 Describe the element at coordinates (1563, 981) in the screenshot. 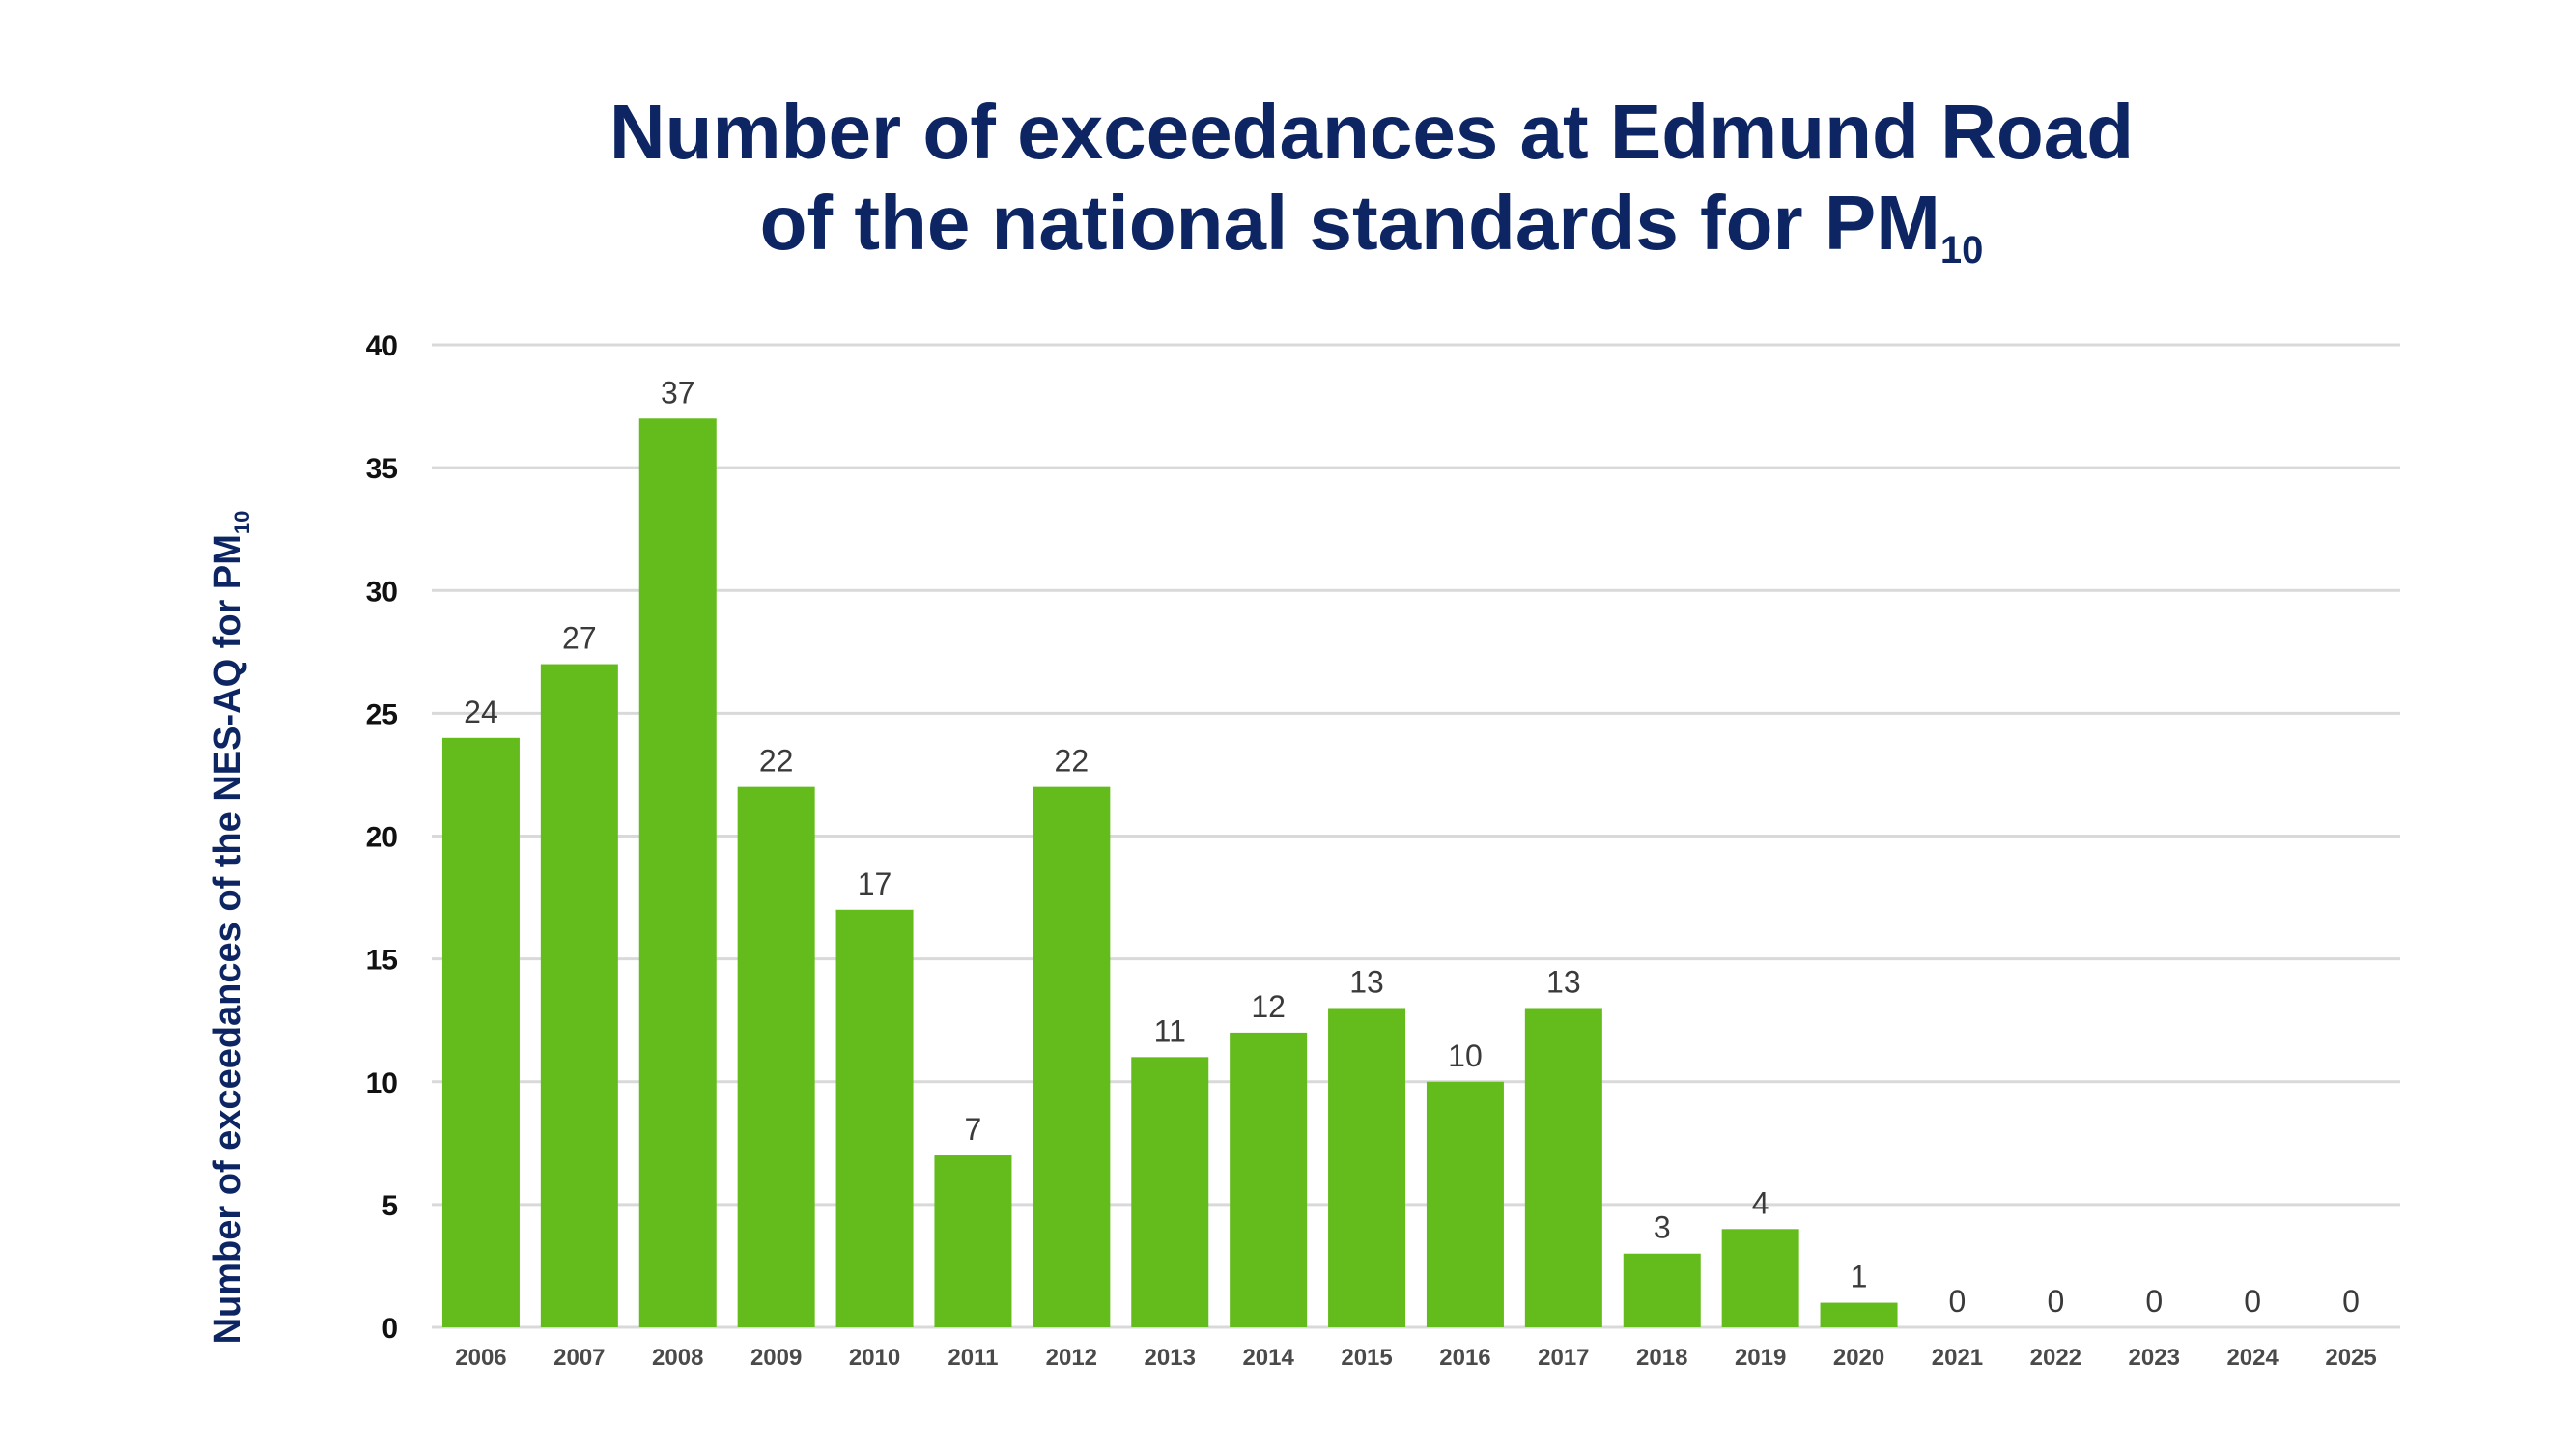

I see `data-label-2017: 13` at that location.